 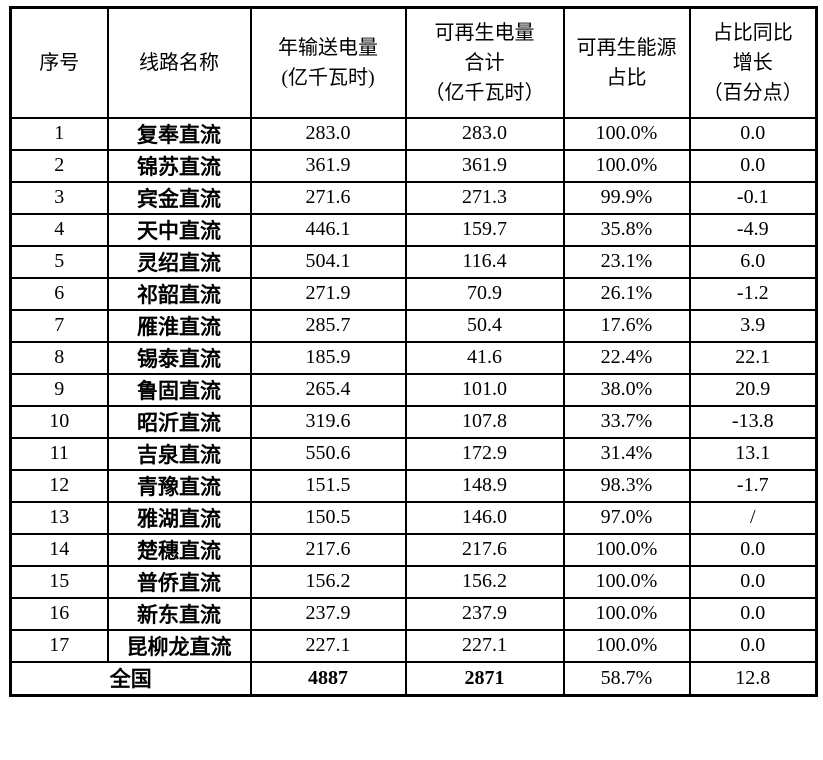 I want to click on annual-volume-cell: 361.9, so click(x=328, y=165).